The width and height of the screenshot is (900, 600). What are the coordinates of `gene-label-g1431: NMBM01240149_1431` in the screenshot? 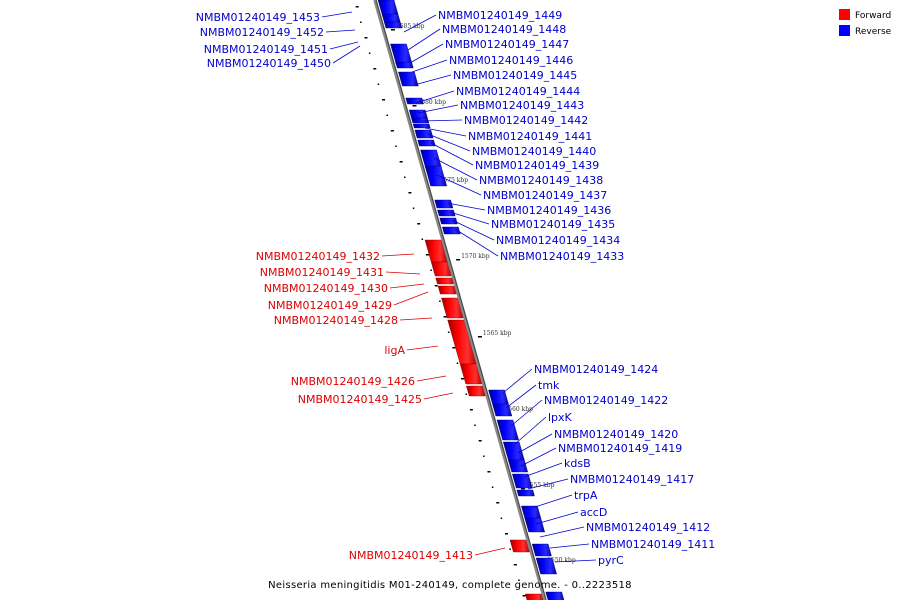 It's located at (322, 272).